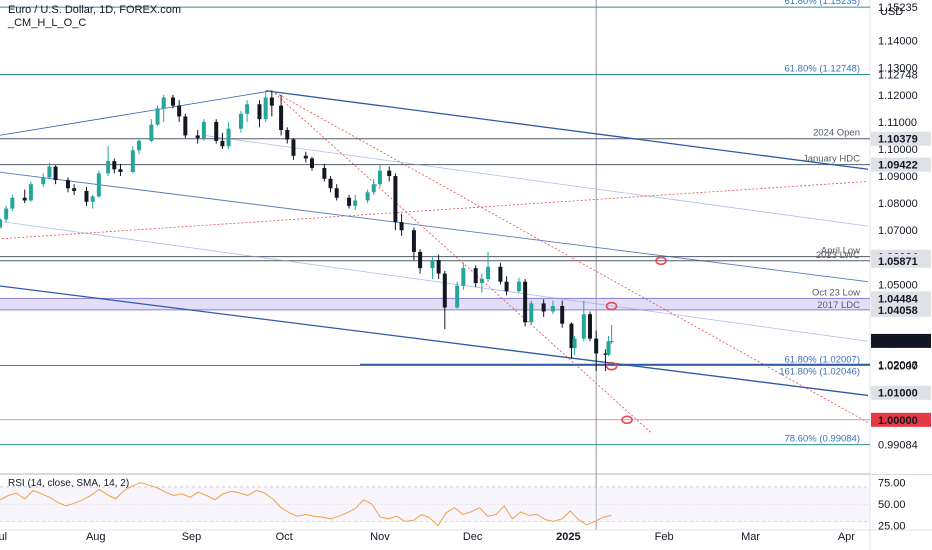  What do you see at coordinates (898, 342) in the screenshot?
I see `current-price-badge: 1.02914` at bounding box center [898, 342].